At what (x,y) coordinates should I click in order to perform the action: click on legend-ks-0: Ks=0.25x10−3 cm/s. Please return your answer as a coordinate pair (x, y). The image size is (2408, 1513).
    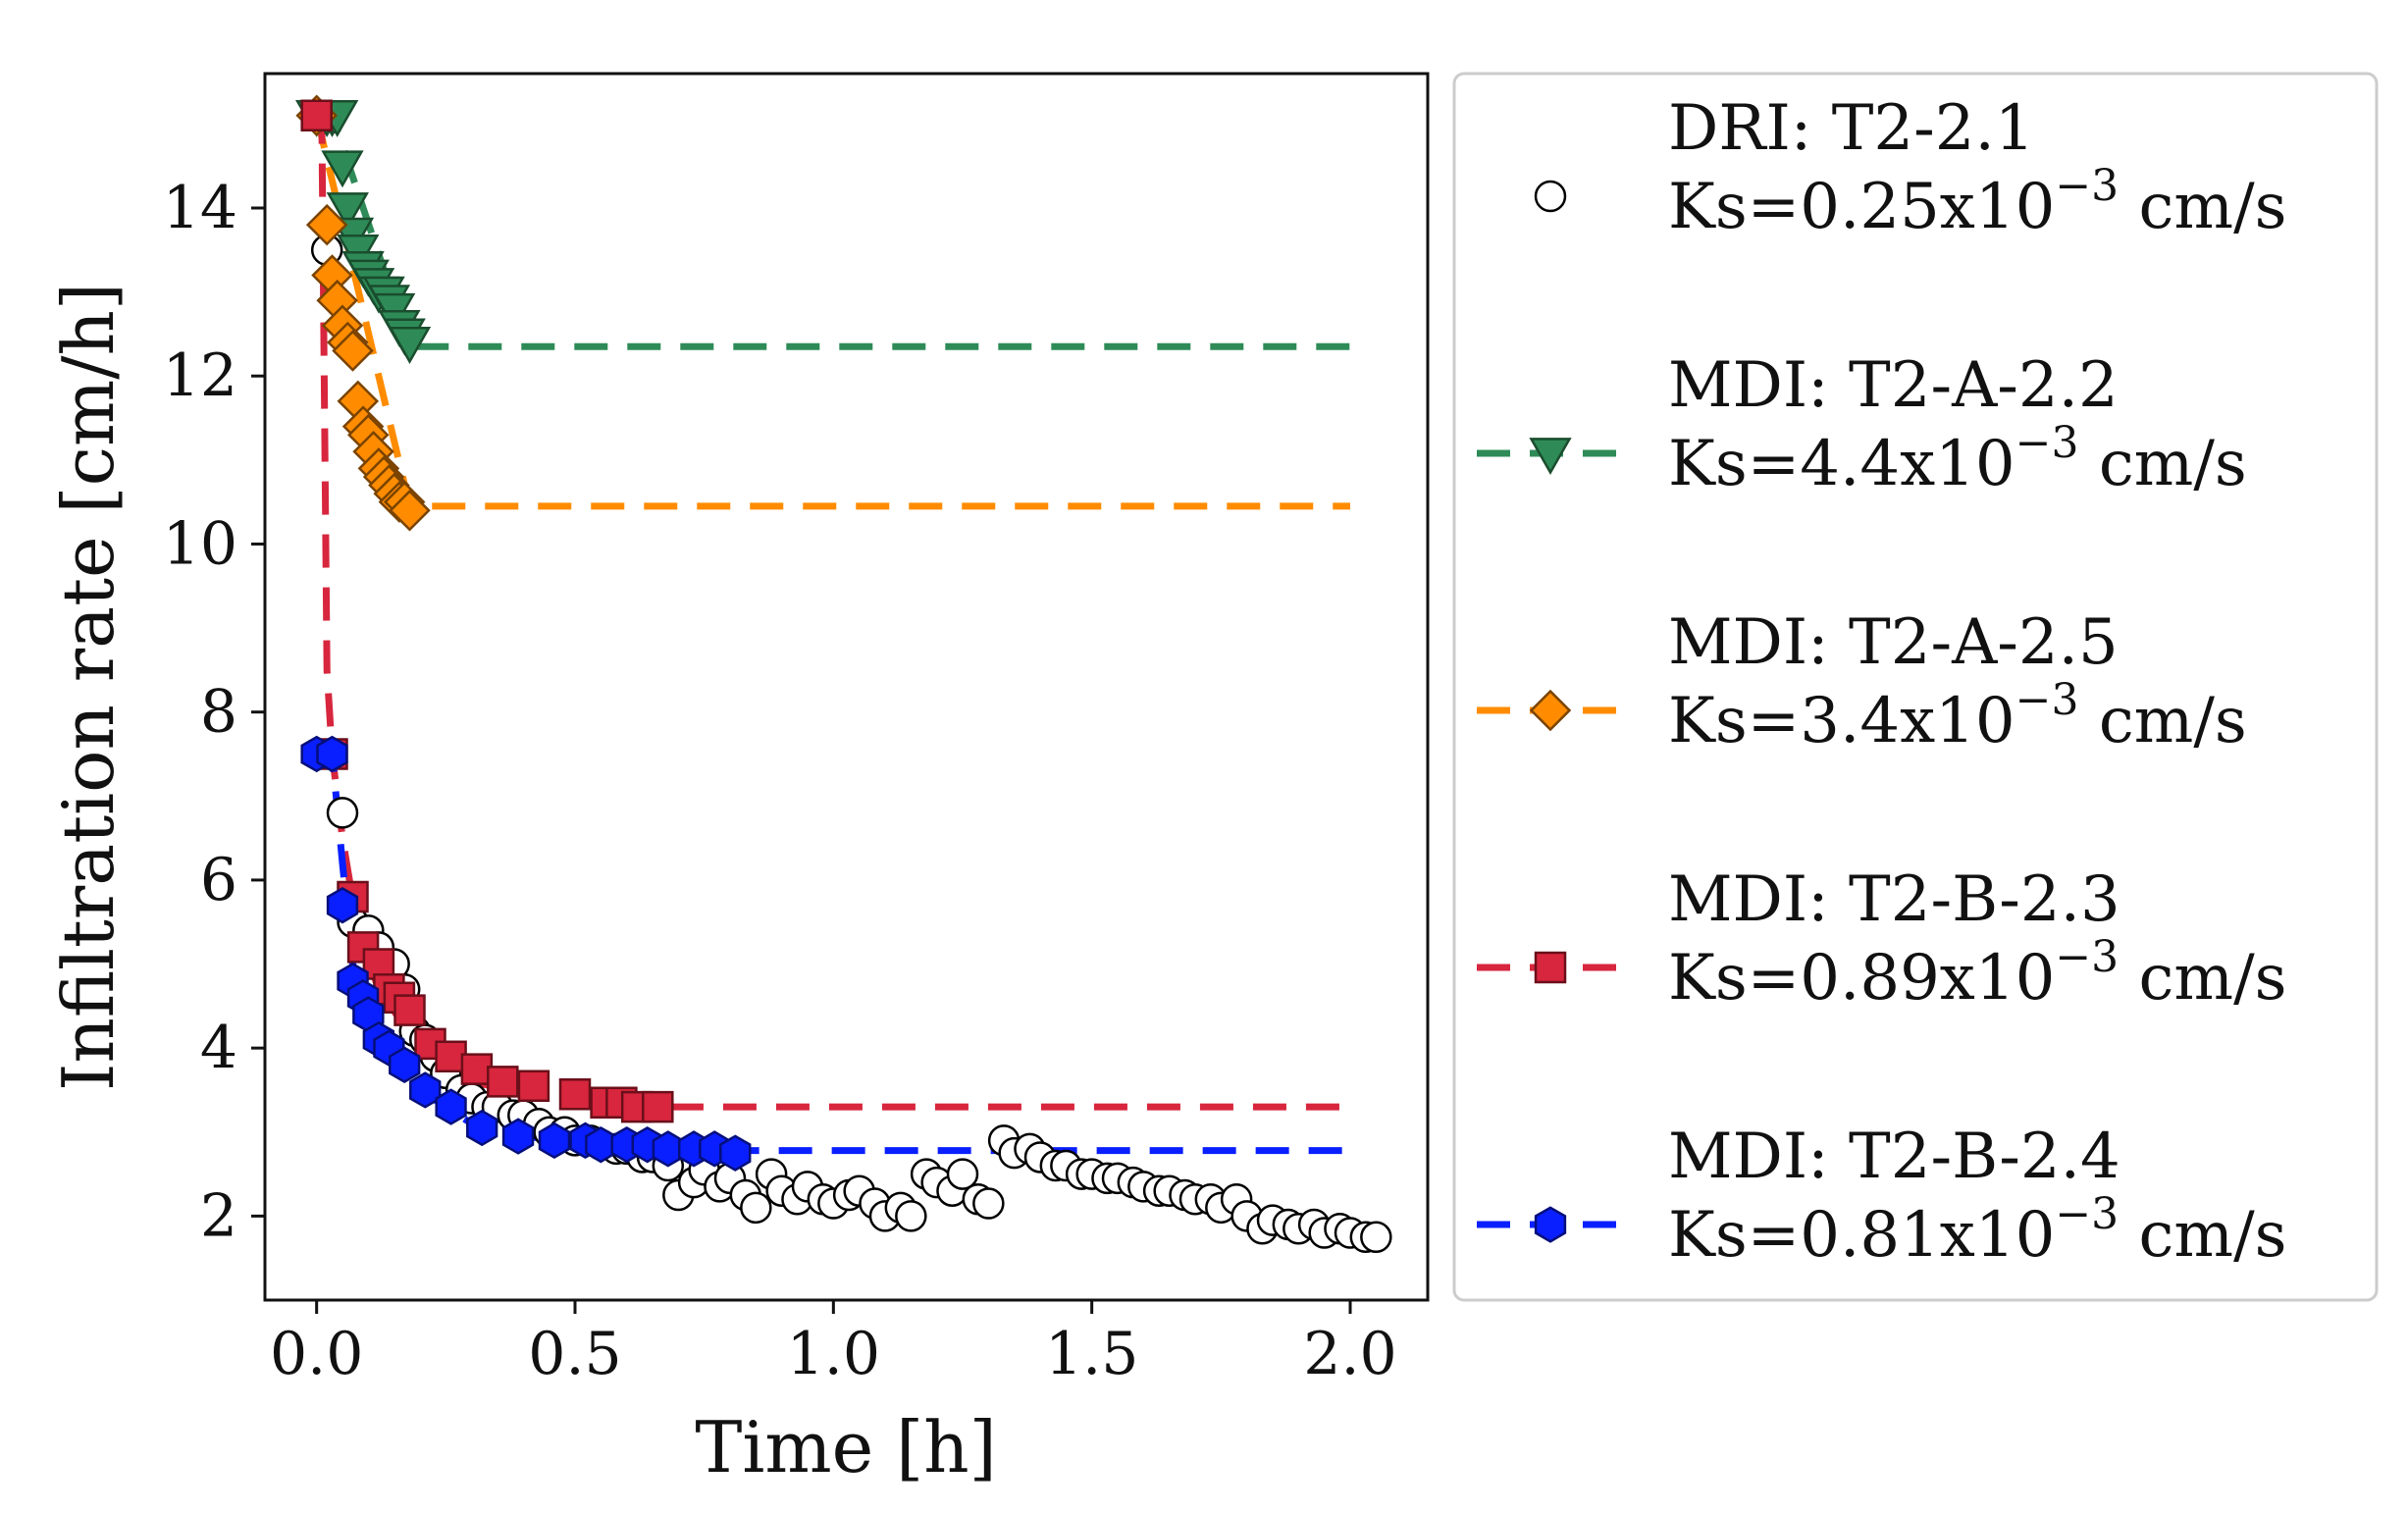
    Looking at the image, I should click on (1977, 202).